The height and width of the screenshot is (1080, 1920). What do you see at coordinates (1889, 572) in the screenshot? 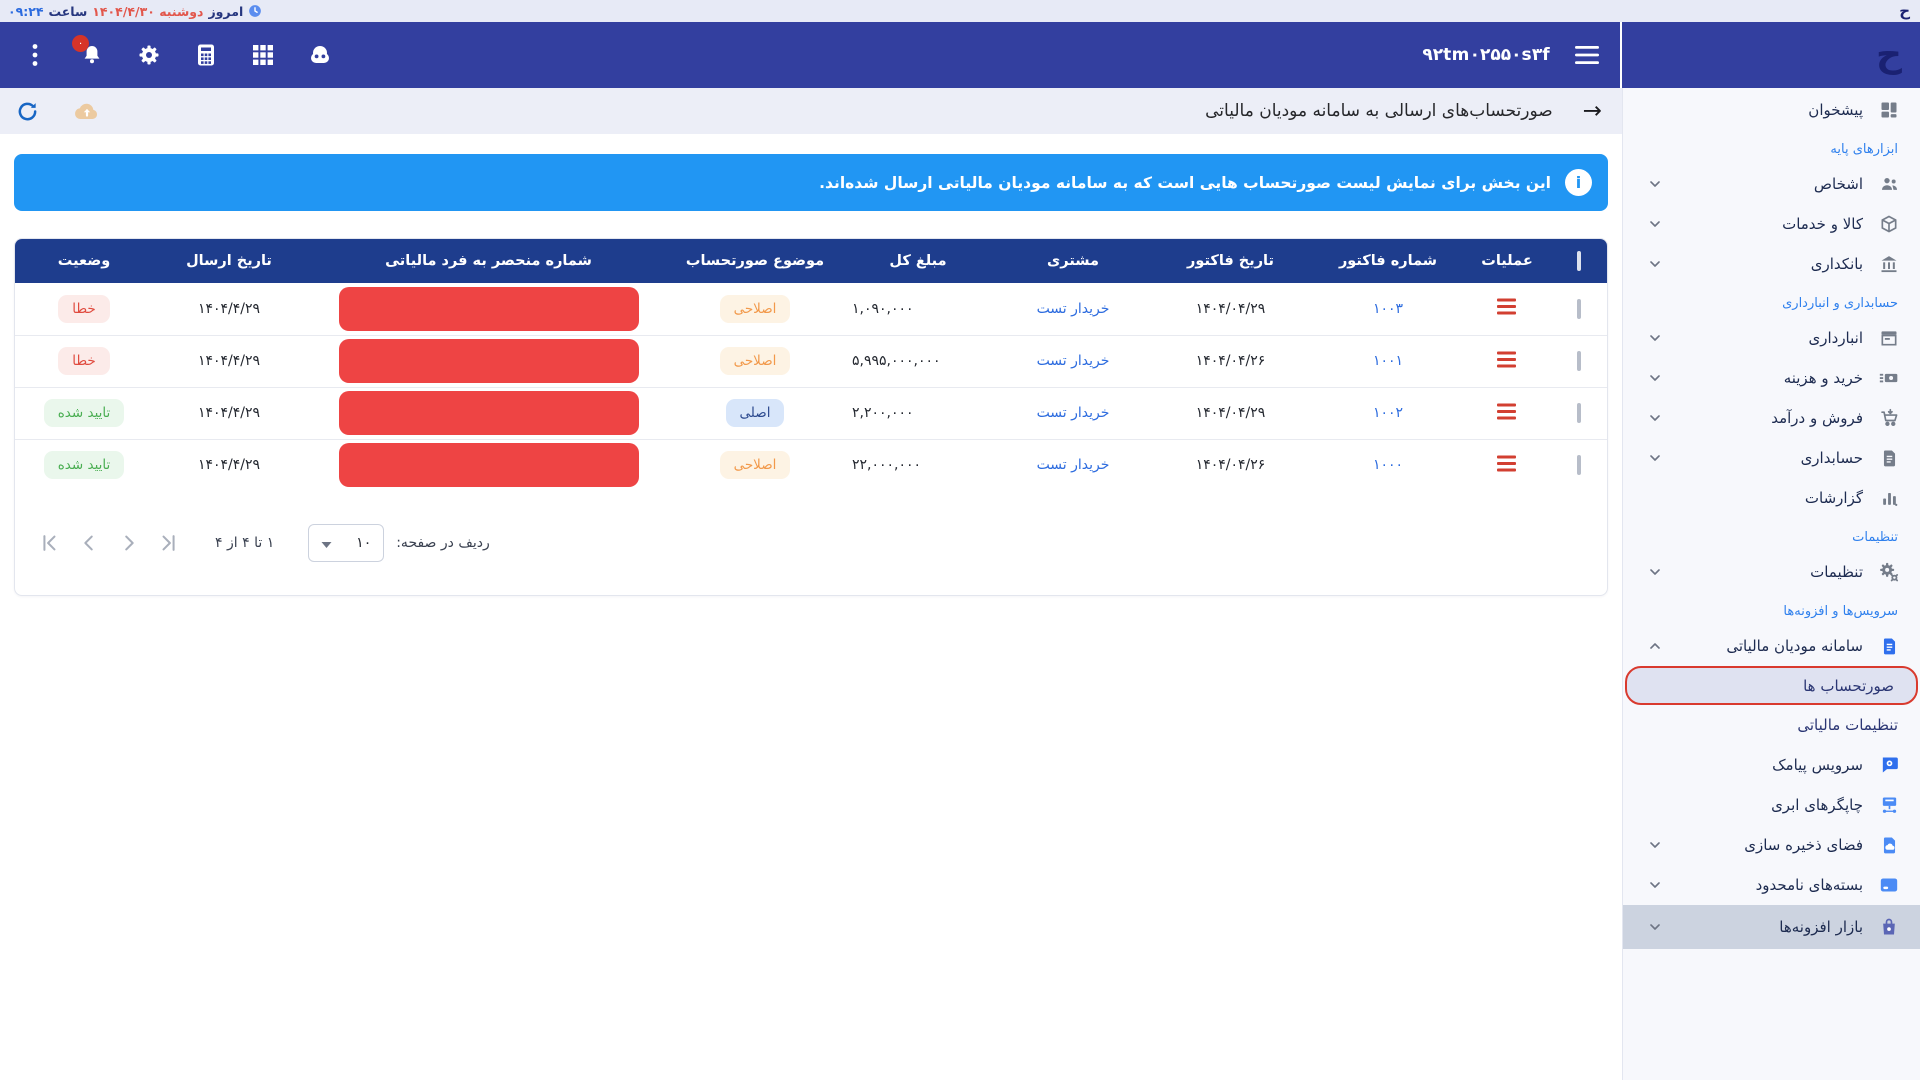
I see `gears-icon` at bounding box center [1889, 572].